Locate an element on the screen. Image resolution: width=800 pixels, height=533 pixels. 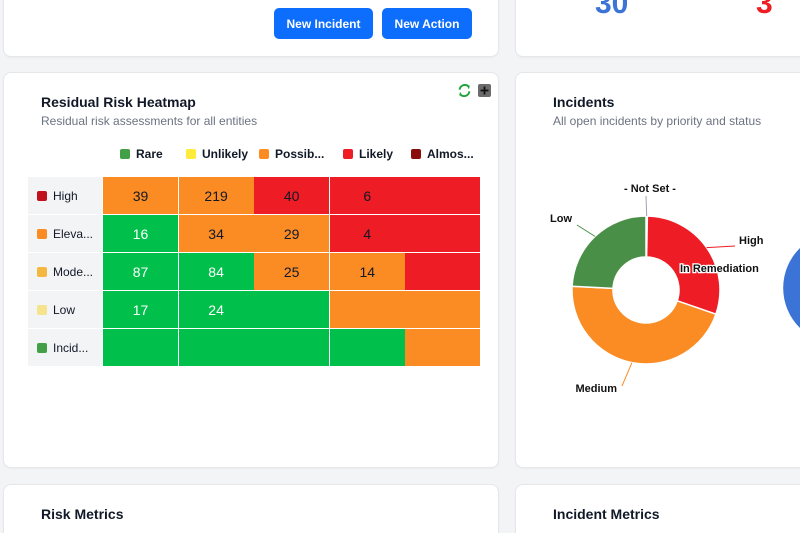
heatmap-cell: 16 is located at coordinates (140, 233).